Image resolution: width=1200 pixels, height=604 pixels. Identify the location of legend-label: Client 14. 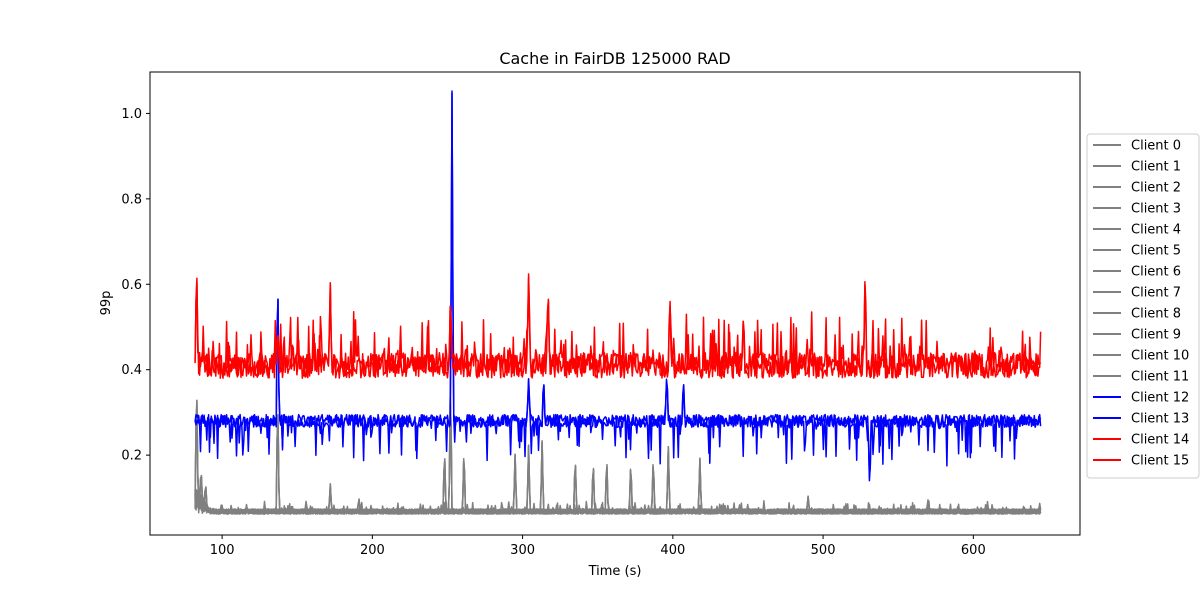
(1160, 440).